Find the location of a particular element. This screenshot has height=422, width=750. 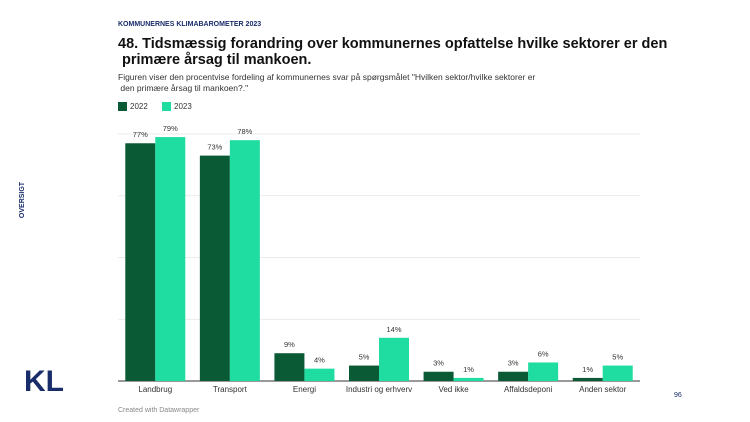

x-tick-label: Anden sektor is located at coordinates (602, 389).